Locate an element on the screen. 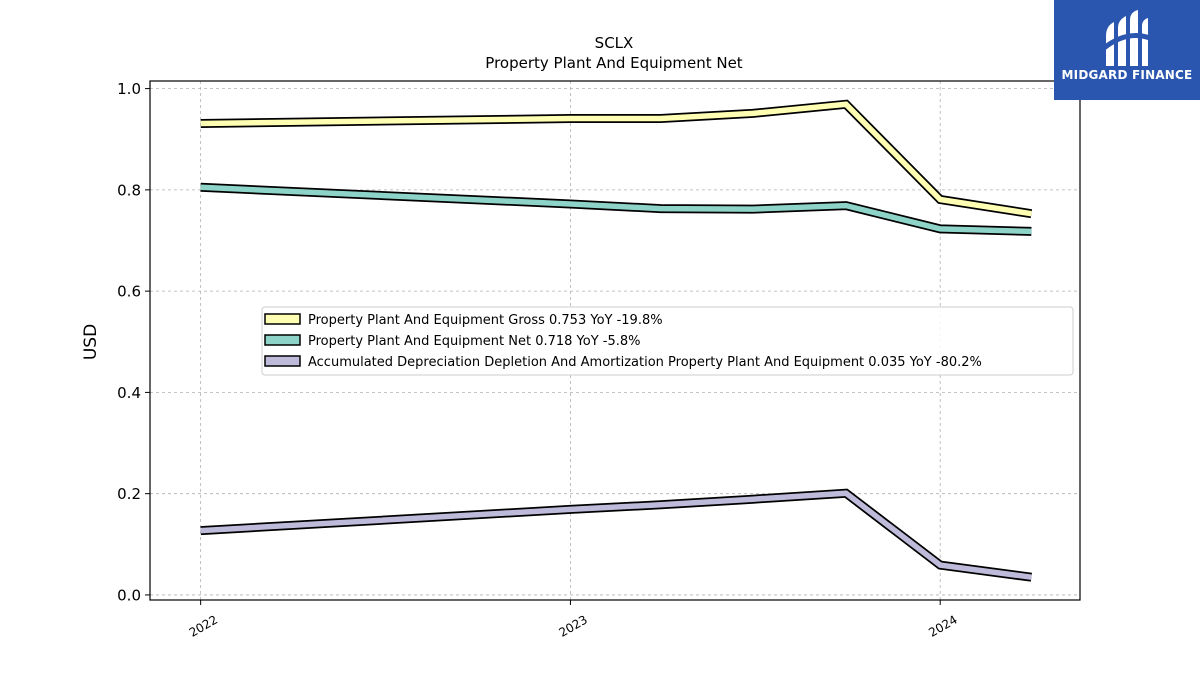 The width and height of the screenshot is (1200, 675). x-tick-label: 2022 is located at coordinates (203, 625).